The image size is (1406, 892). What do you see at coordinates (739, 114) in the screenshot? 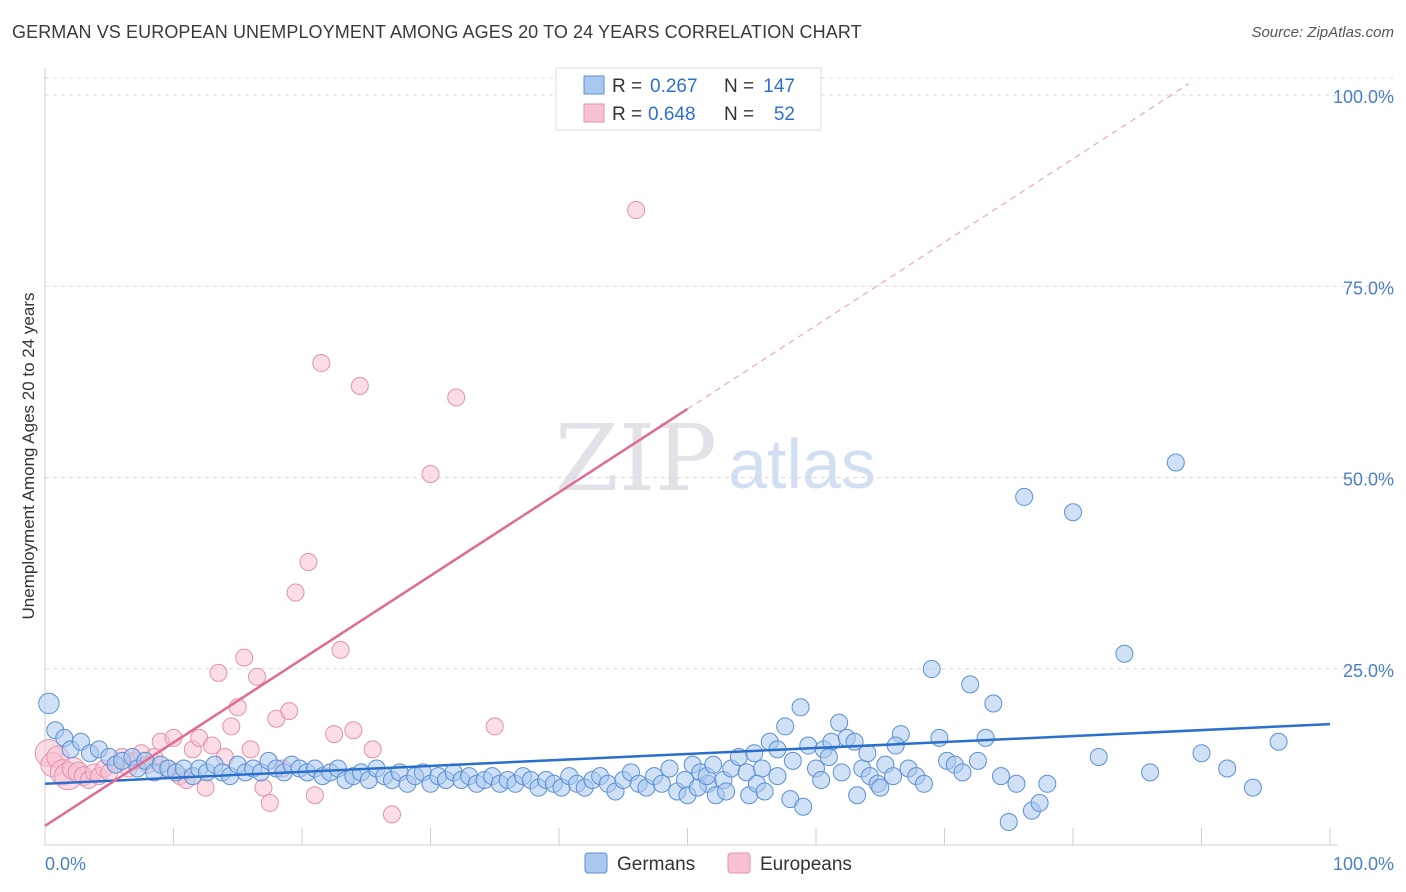
I see `legend-n-label-europeans: N =` at bounding box center [739, 114].